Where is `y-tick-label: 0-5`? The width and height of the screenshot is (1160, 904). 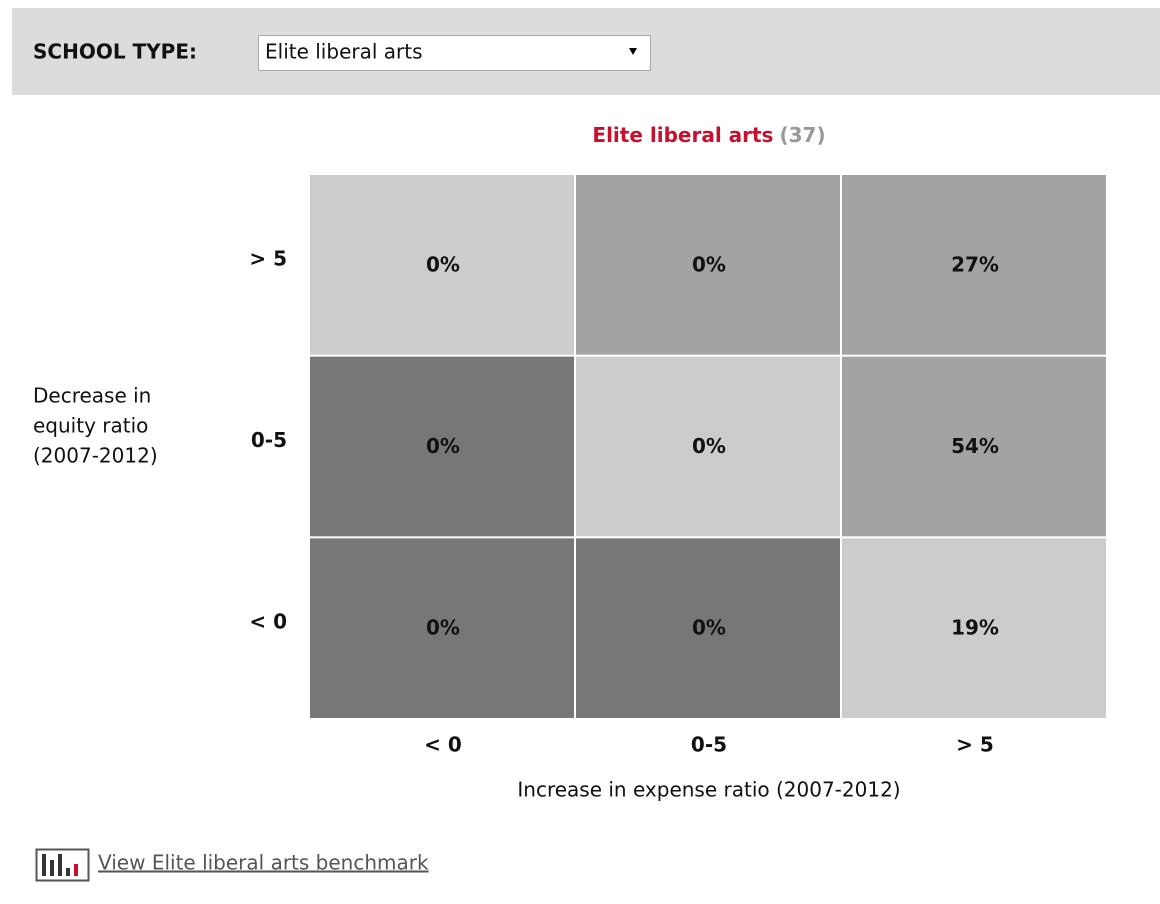 y-tick-label: 0-5 is located at coordinates (269, 440).